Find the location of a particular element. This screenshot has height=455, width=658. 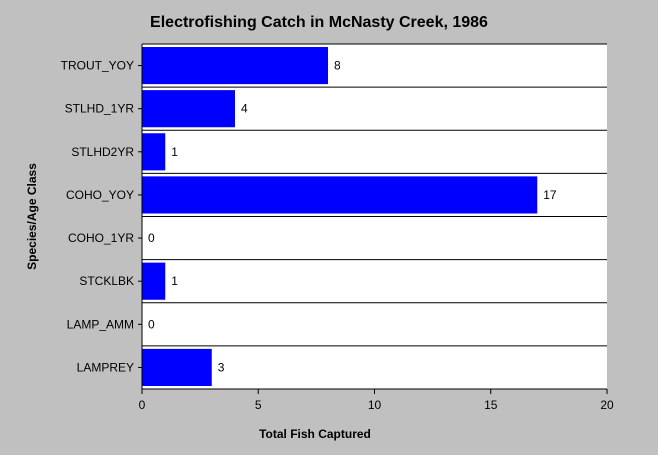

data-label: 8 is located at coordinates (337, 66).